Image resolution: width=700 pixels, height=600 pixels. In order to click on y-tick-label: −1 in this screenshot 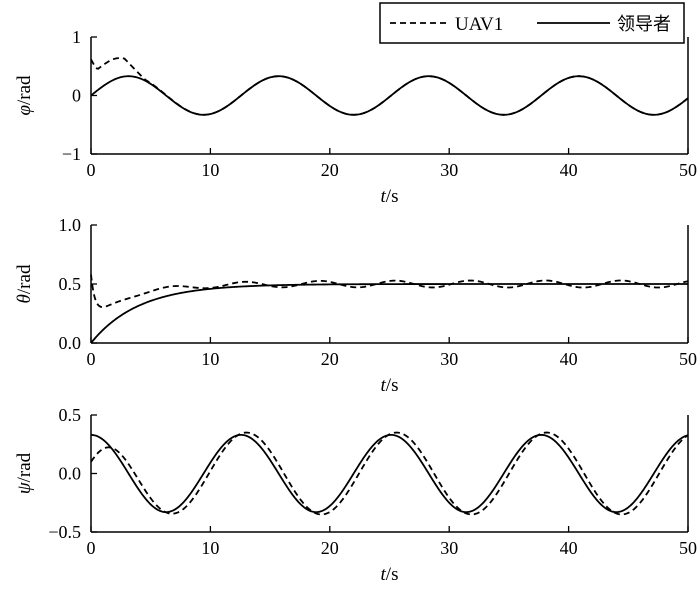, I will do `click(71, 154)`.